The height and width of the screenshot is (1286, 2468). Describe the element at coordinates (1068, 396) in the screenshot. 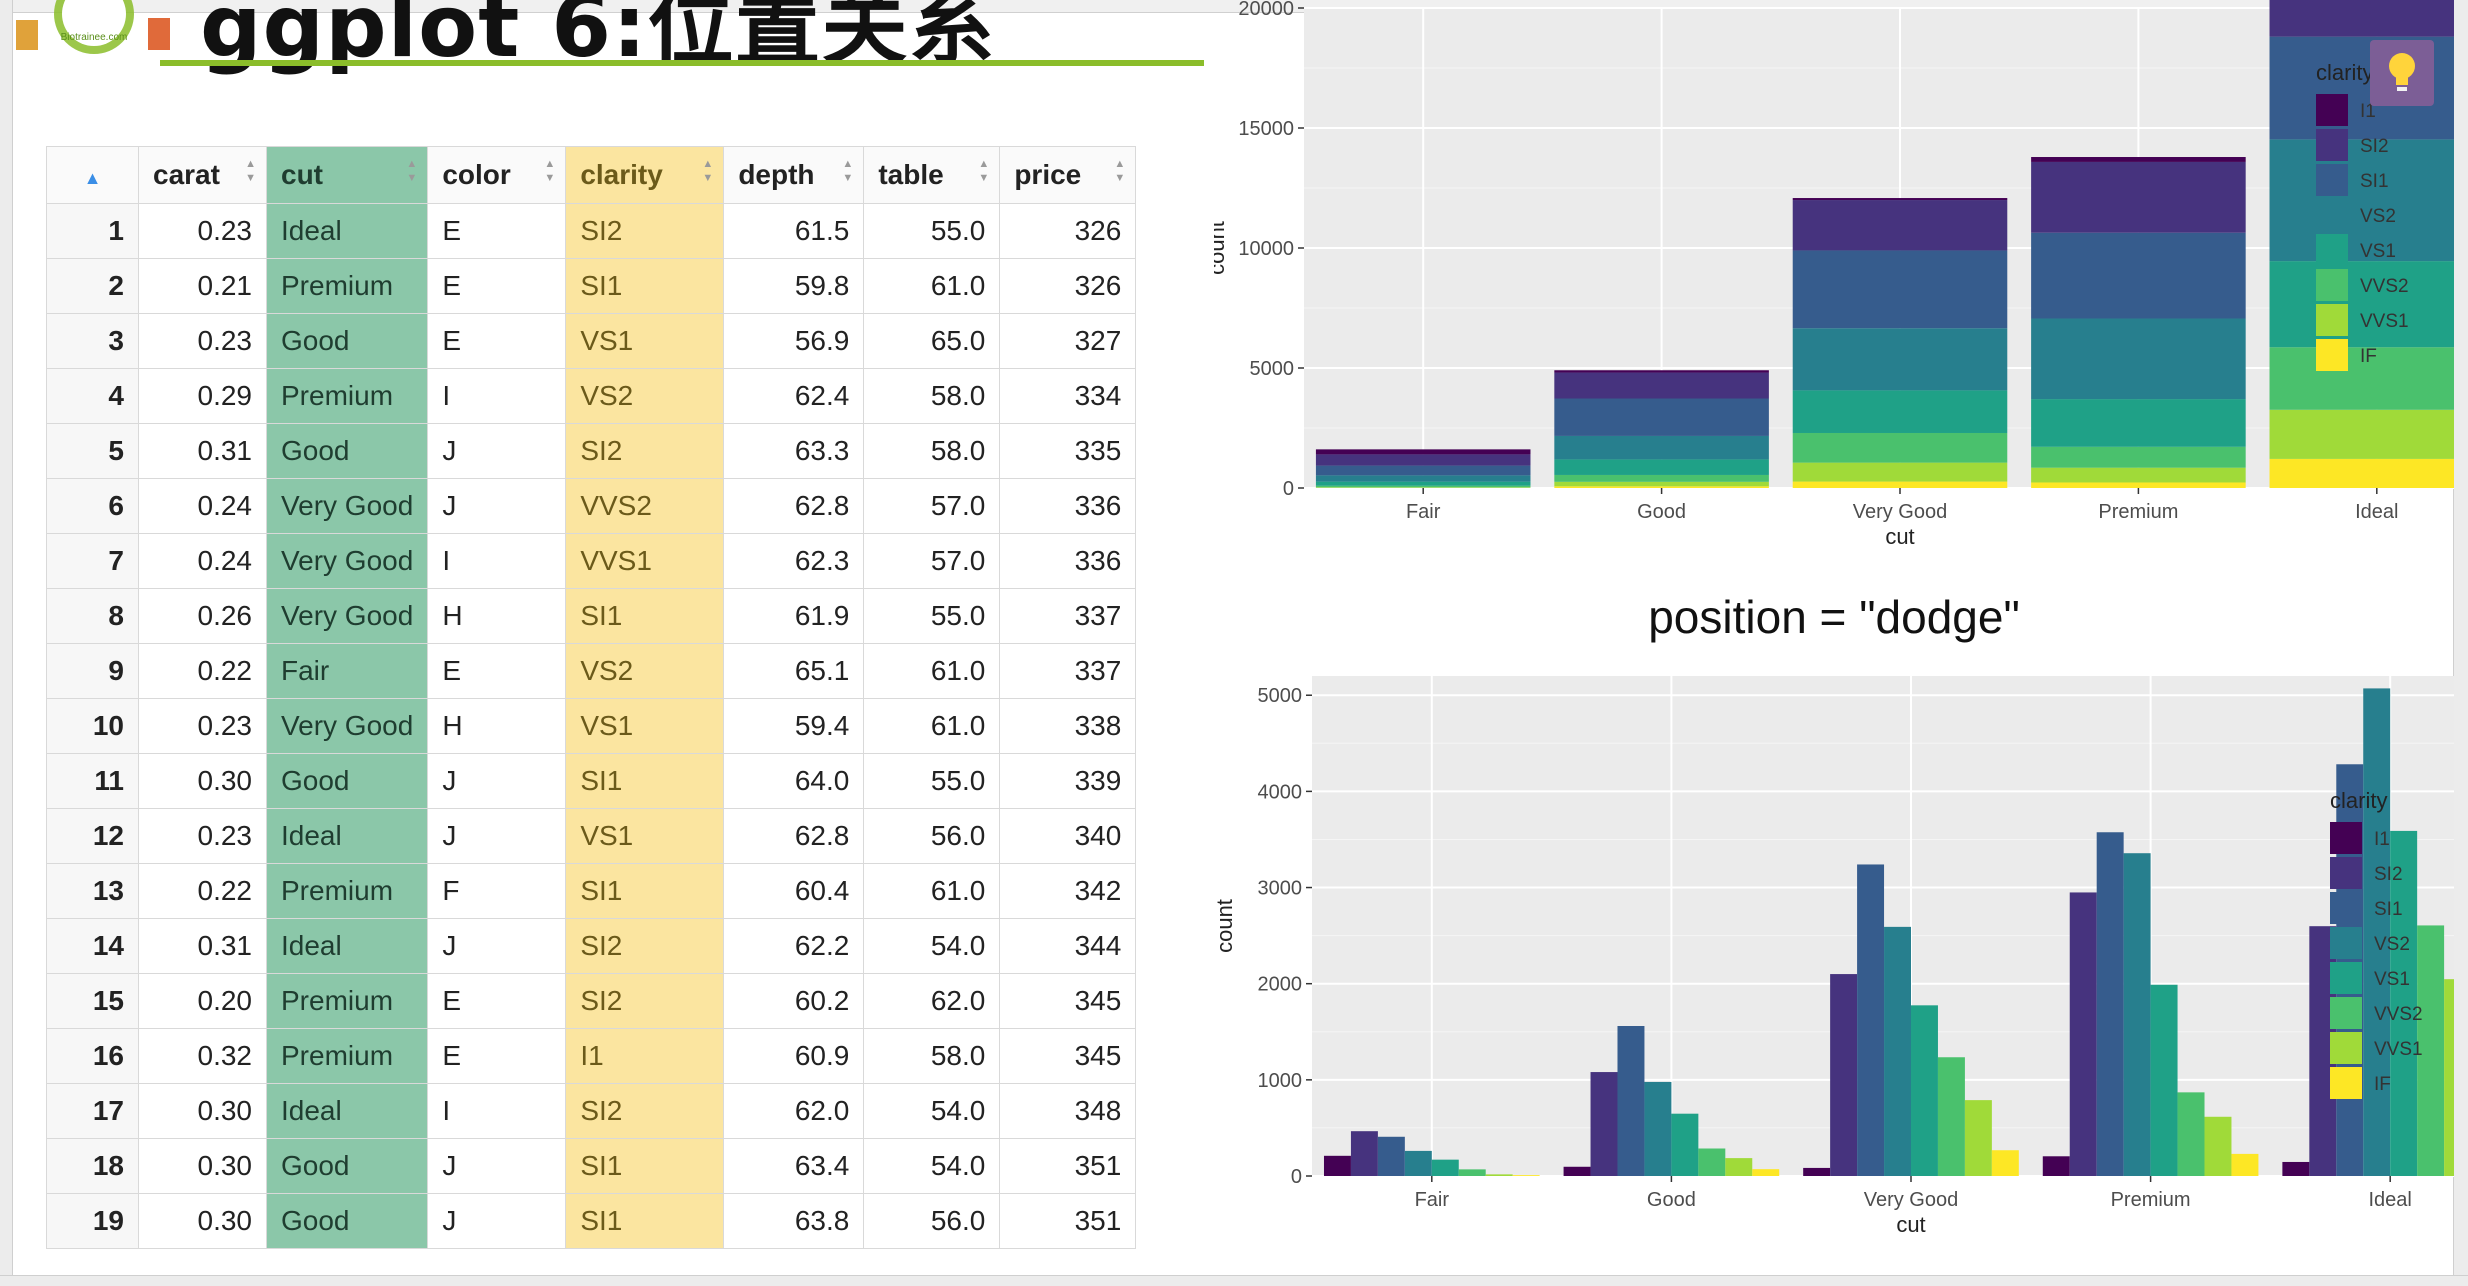

I see `cell-price: 334` at that location.